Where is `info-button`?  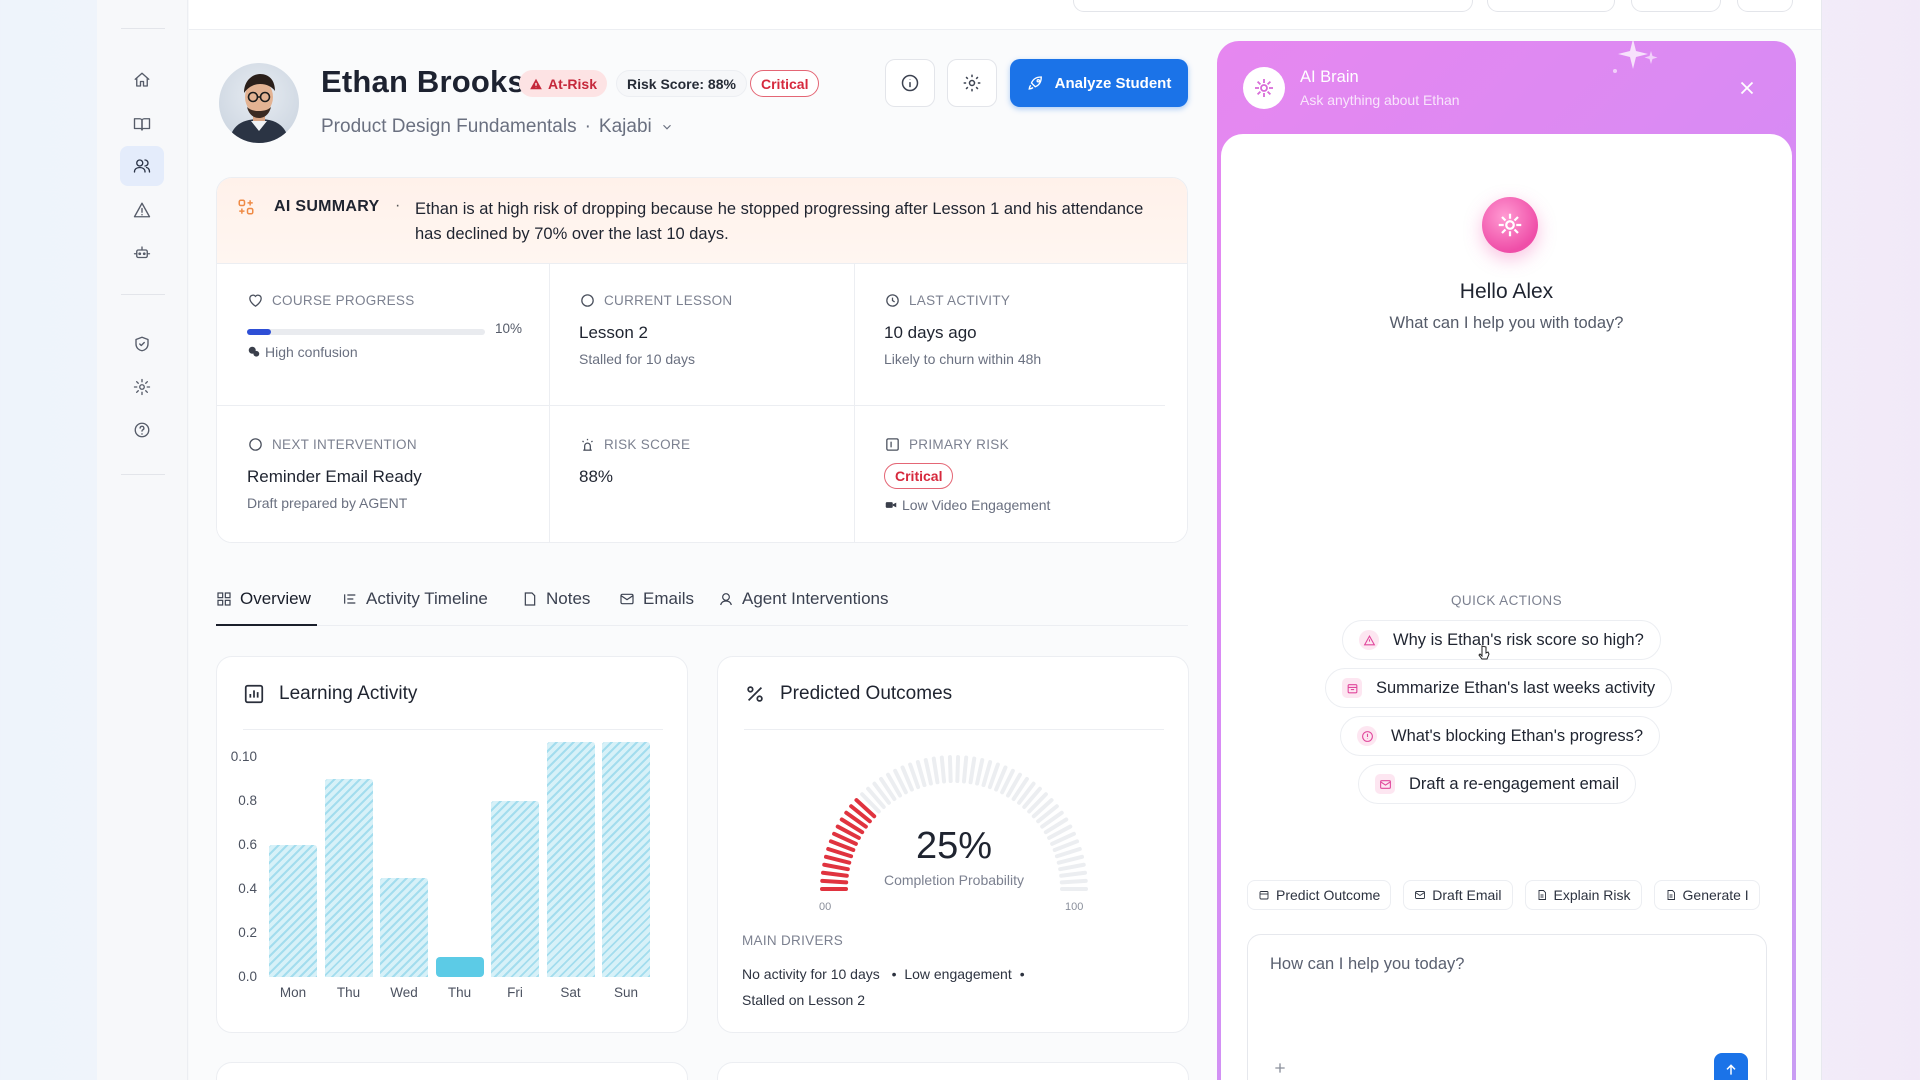
info-button is located at coordinates (910, 83).